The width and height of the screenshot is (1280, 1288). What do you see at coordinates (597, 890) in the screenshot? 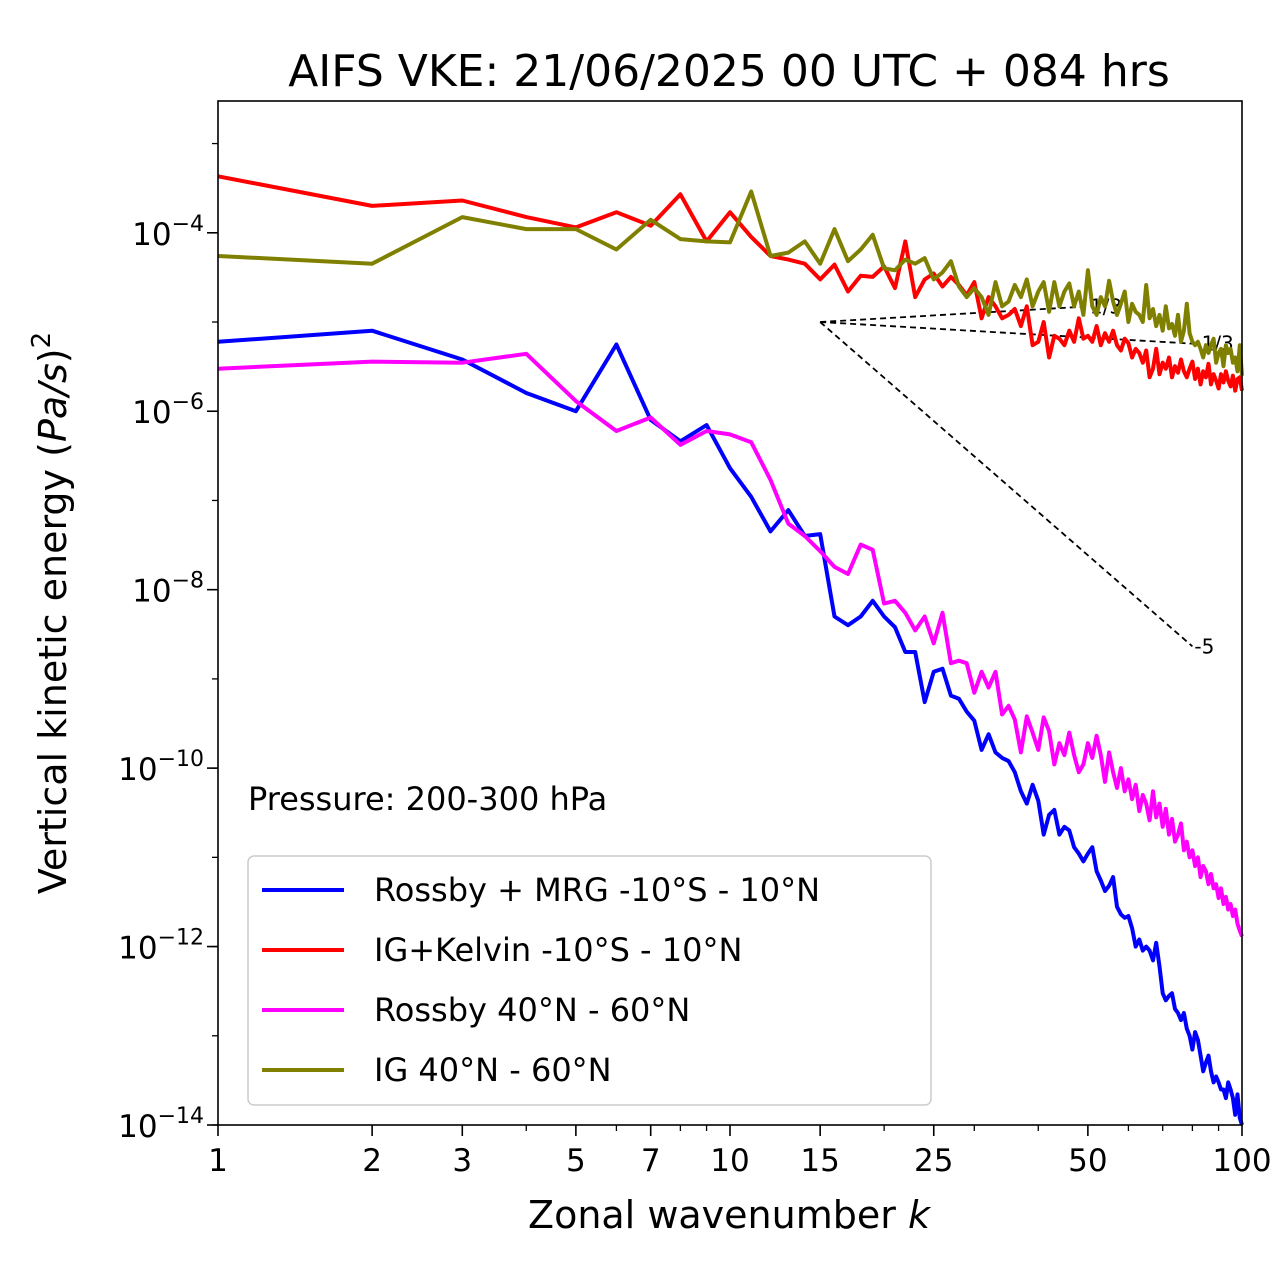
I see `legend-label-0: Rossby + MRG -10°S - 10°N` at bounding box center [597, 890].